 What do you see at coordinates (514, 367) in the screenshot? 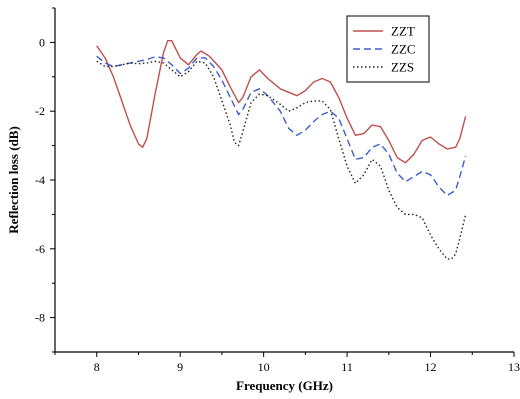
I see `x-tick-label: 13` at bounding box center [514, 367].